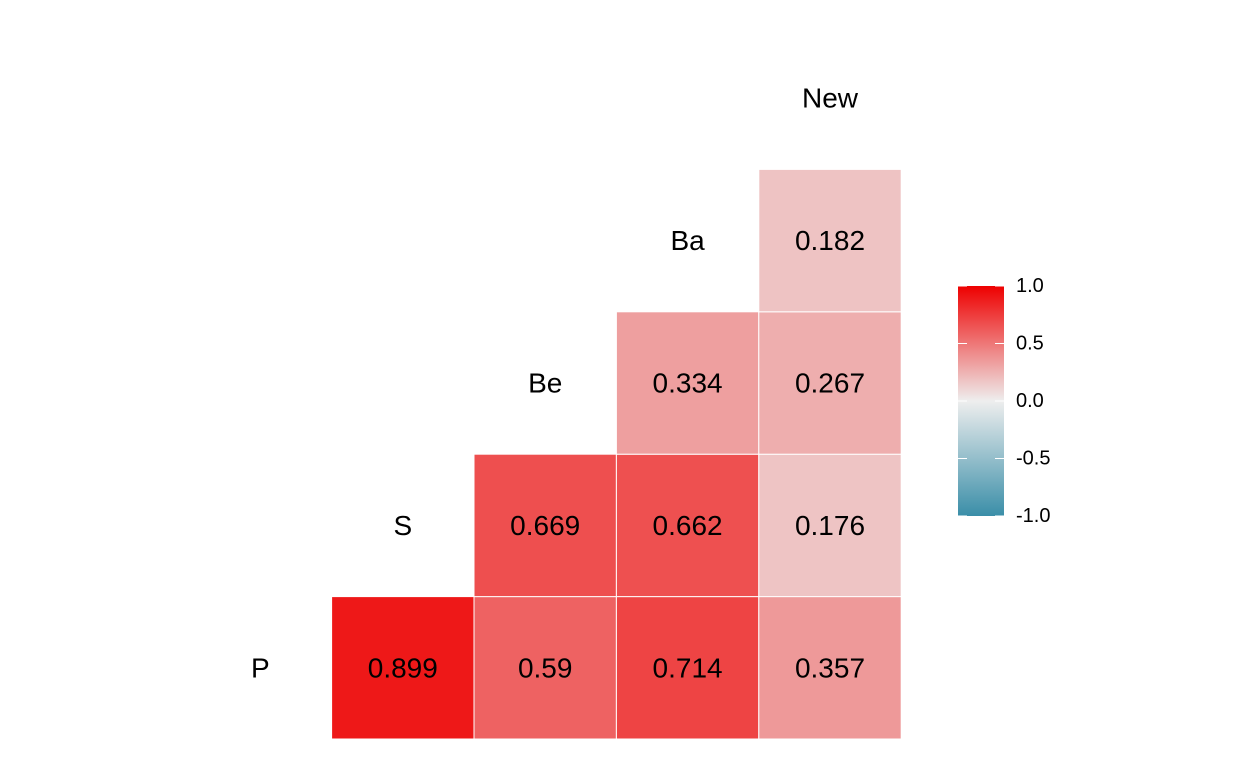  I want to click on cell-value-label: 0.176, so click(830, 525).